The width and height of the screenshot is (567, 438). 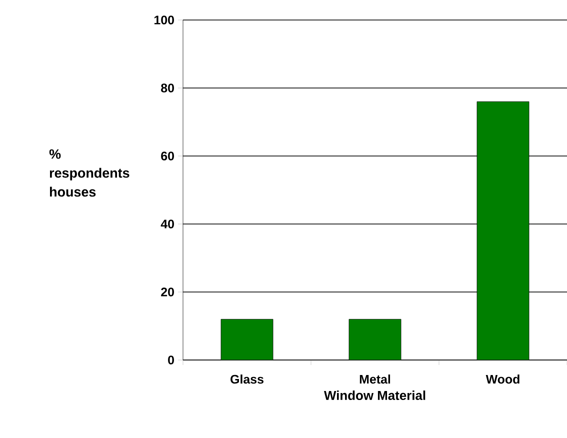 I want to click on y-axis-title: % respondents houses, so click(x=89, y=173).